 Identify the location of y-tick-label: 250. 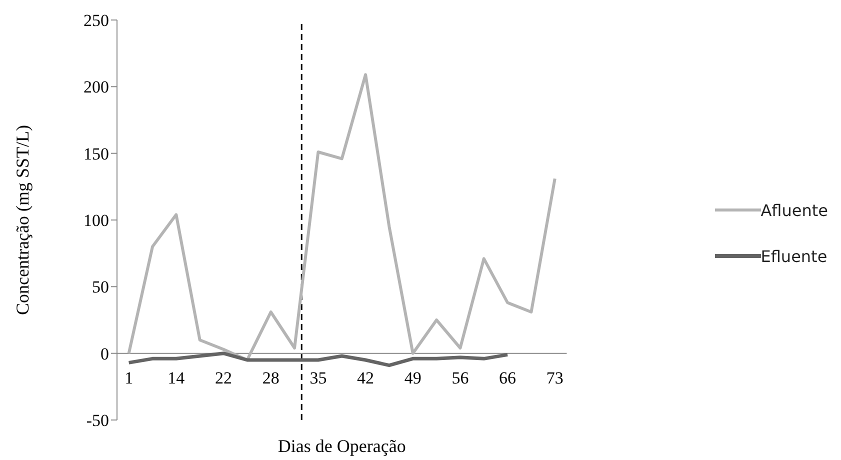
(96, 20).